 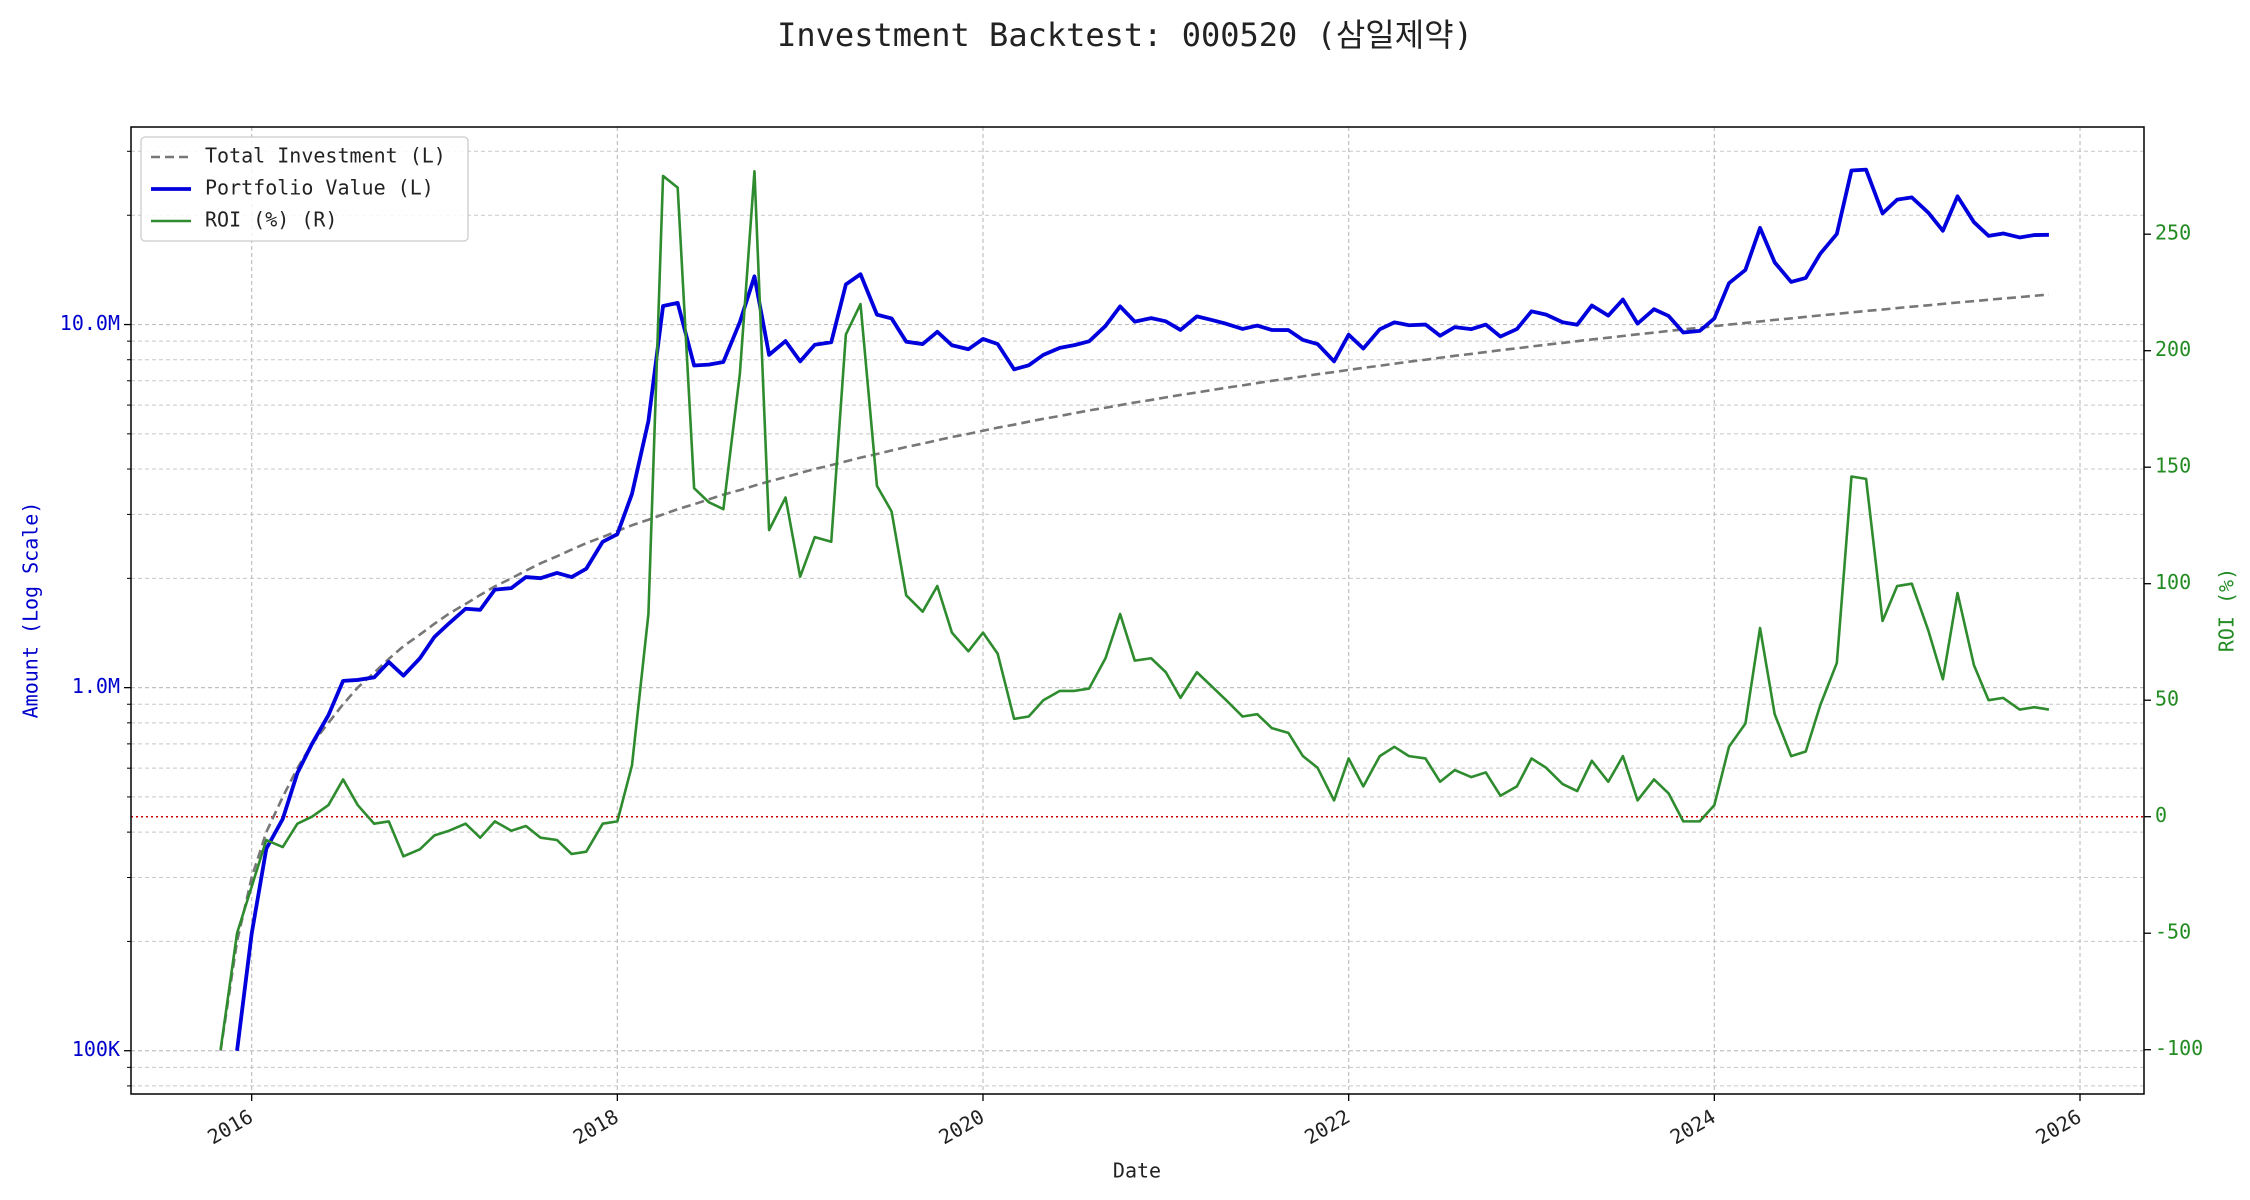 What do you see at coordinates (2173, 466) in the screenshot?
I see `y2-tick-label: 150` at bounding box center [2173, 466].